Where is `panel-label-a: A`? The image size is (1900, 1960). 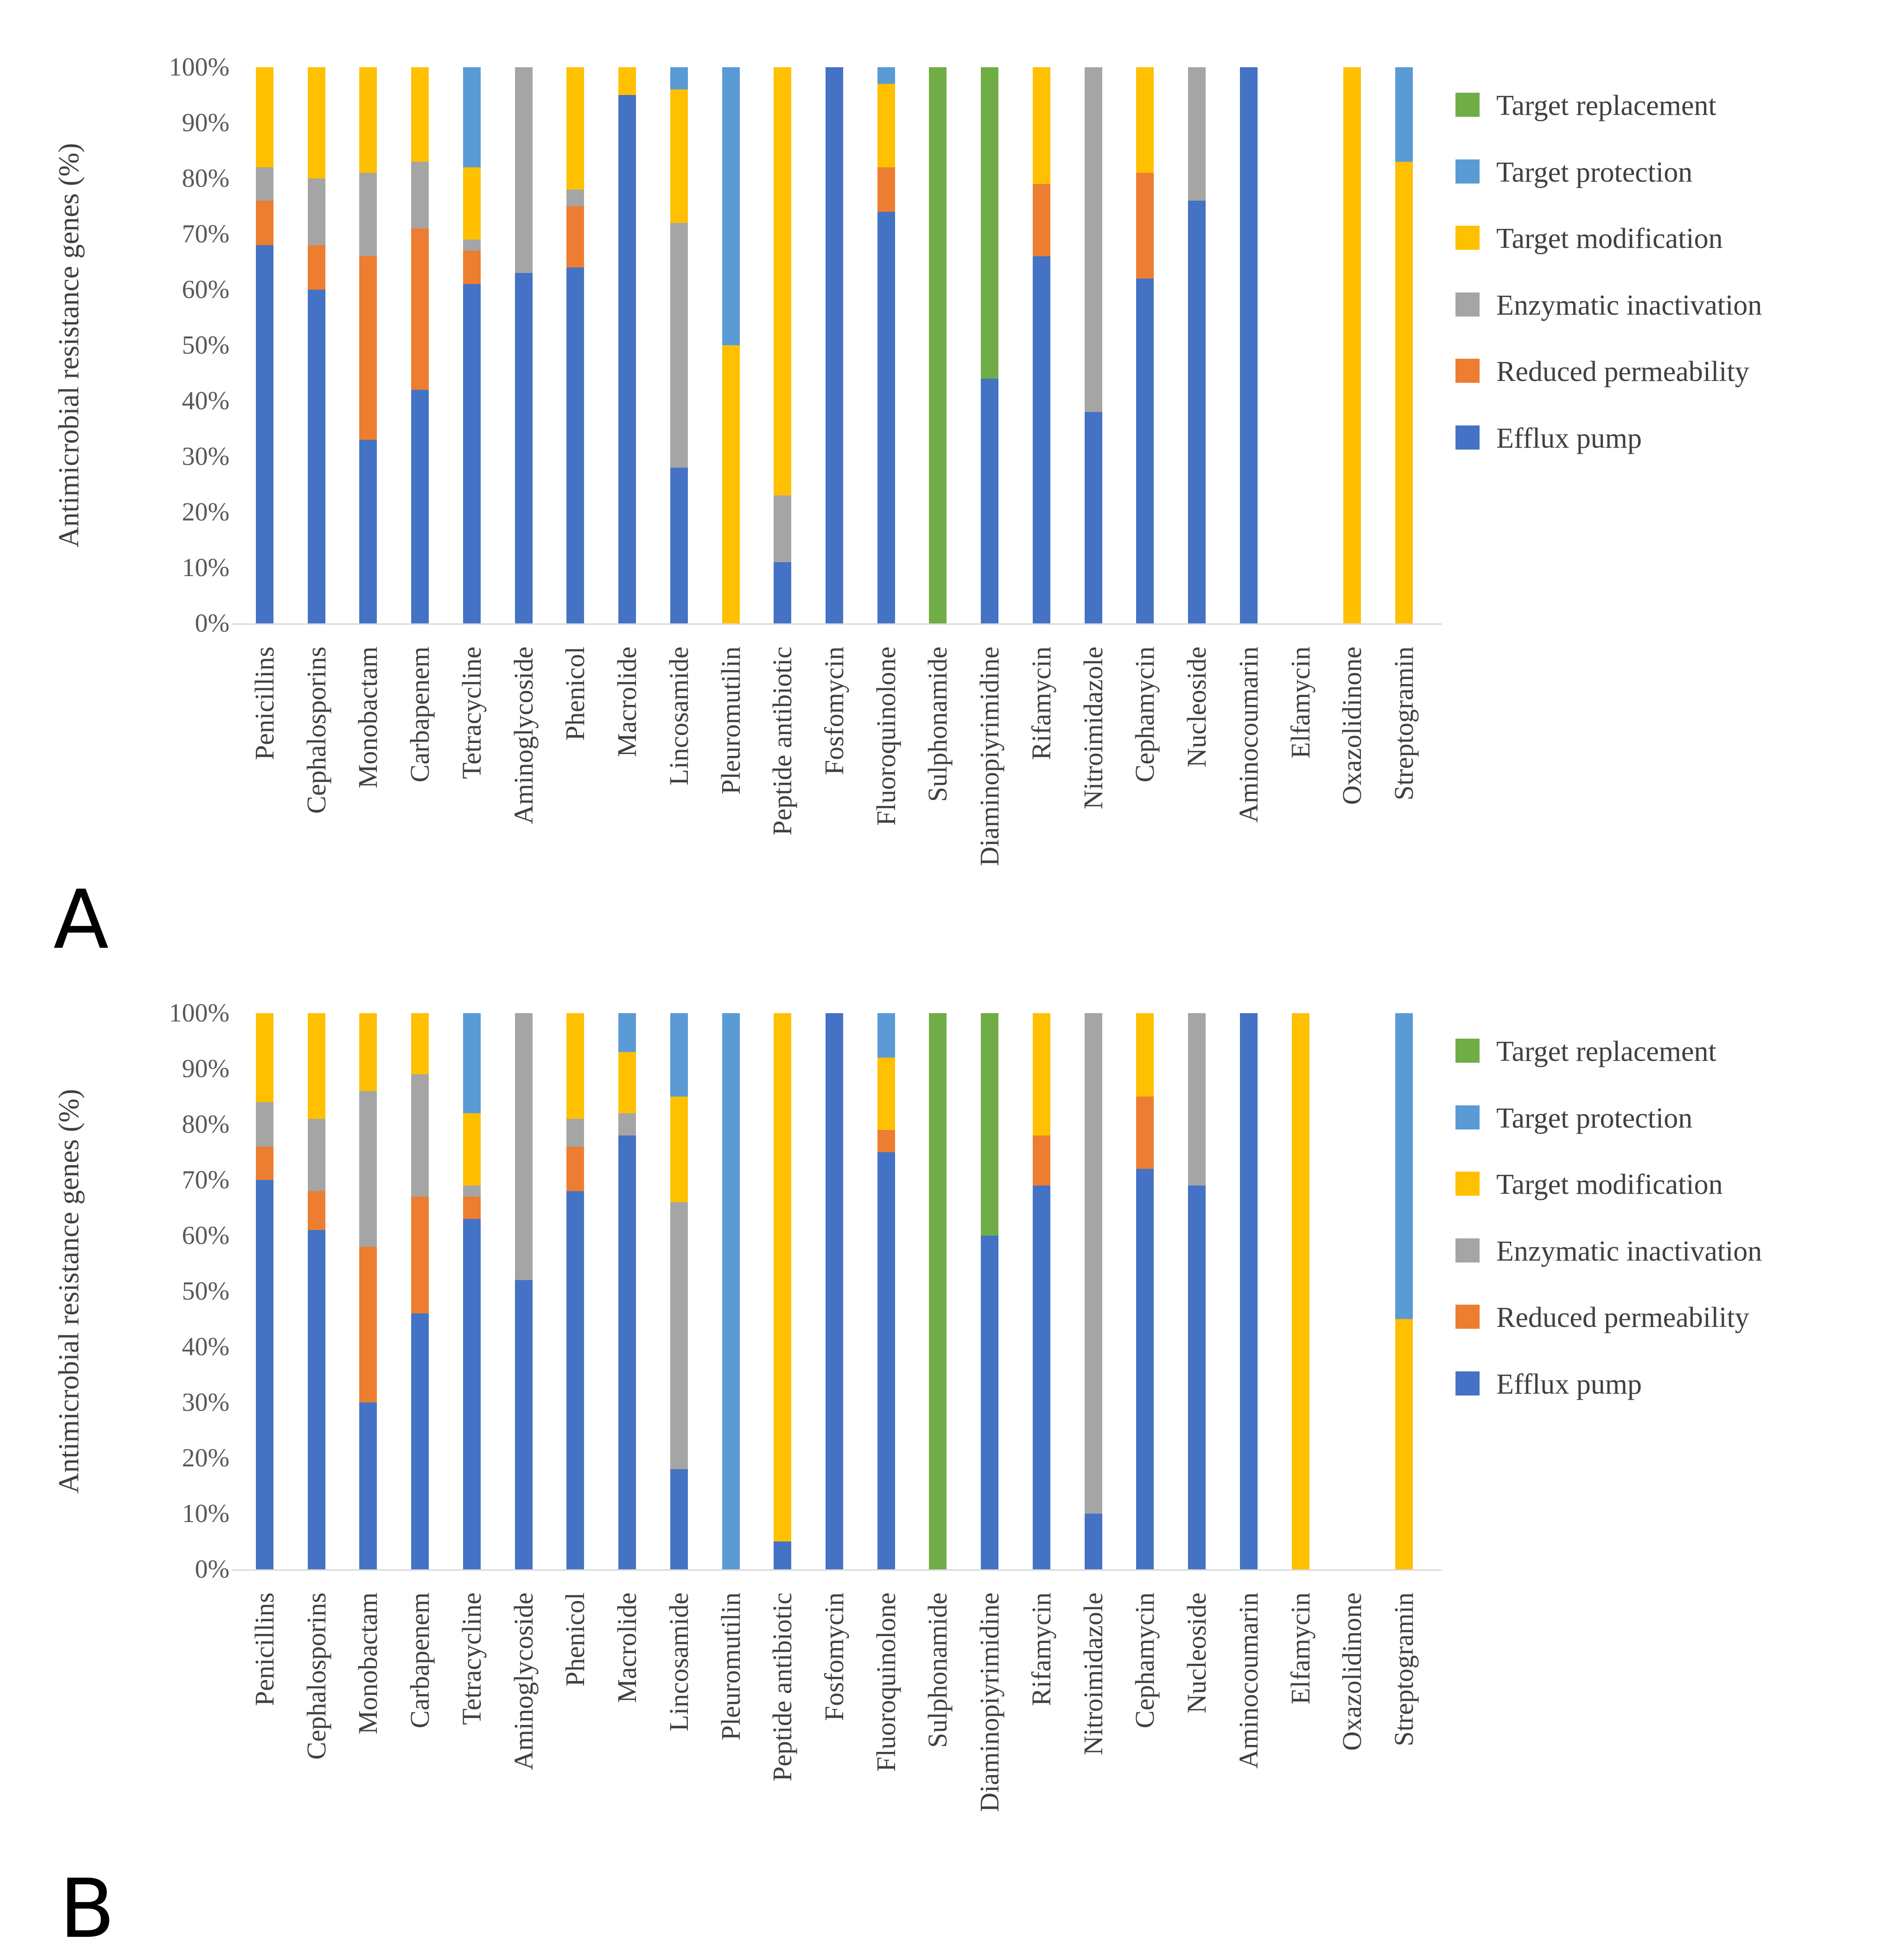
panel-label-a: A is located at coordinates (81, 920).